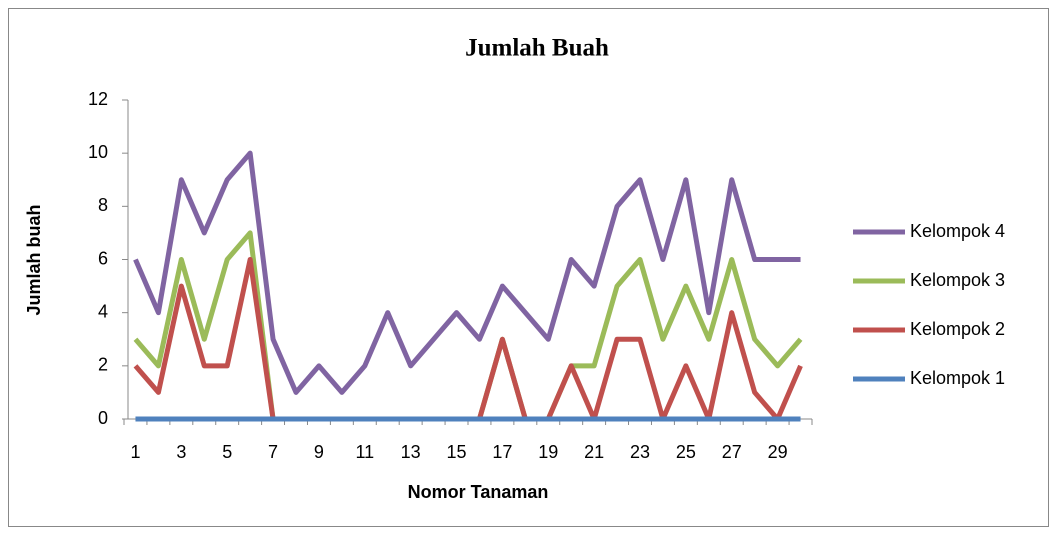 This screenshot has height=540, width=1057. What do you see at coordinates (135, 452) in the screenshot?
I see `x-tick-label: 1` at bounding box center [135, 452].